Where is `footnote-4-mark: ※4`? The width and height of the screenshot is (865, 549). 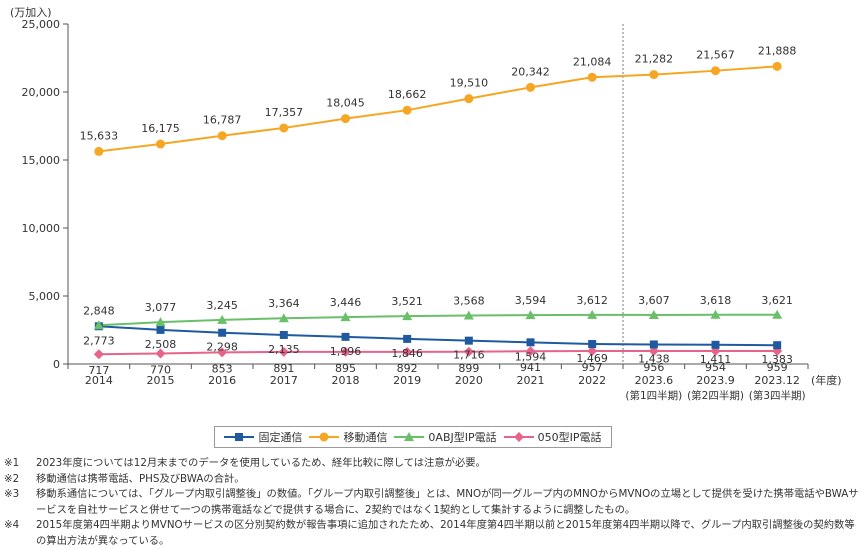
footnote-4-mark: ※4 is located at coordinates (12, 525).